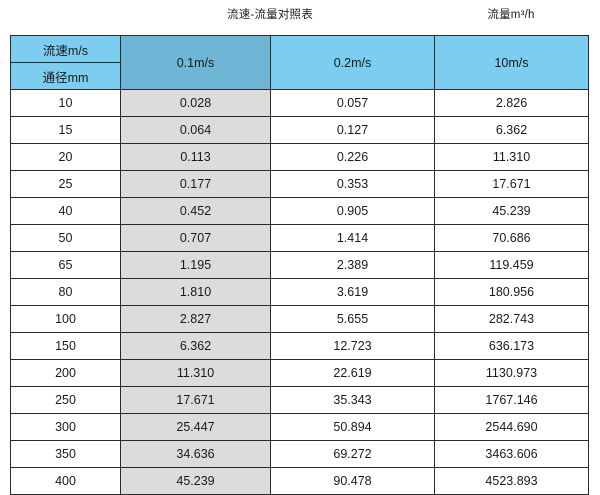 This screenshot has height=495, width=600. Describe the element at coordinates (195, 400) in the screenshot. I see `cell-flow-rate-0: 17.671` at that location.